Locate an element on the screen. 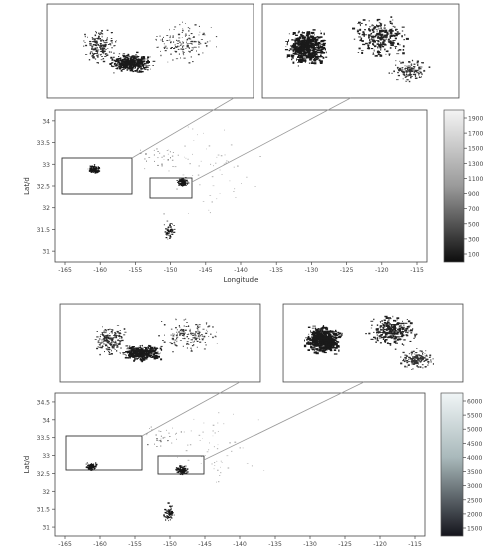 This screenshot has height=548, width=495. mask is located at coordinates (258, 51).